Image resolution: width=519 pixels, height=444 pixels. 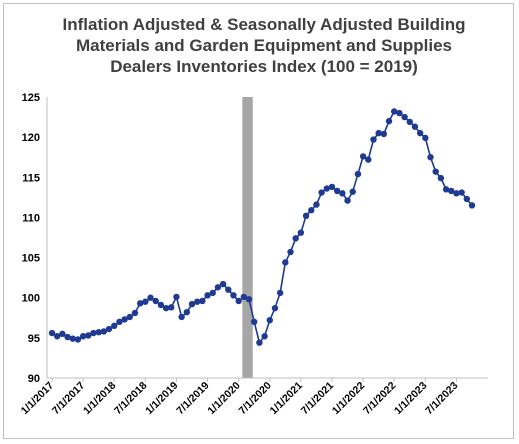 What do you see at coordinates (192, 398) in the screenshot?
I see `x-tick-label: 7/1/2019` at bounding box center [192, 398].